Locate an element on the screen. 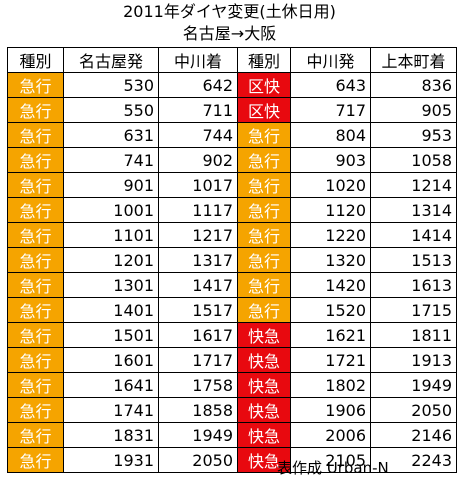  nagoya-departure-cell: 1401 is located at coordinates (111, 310).